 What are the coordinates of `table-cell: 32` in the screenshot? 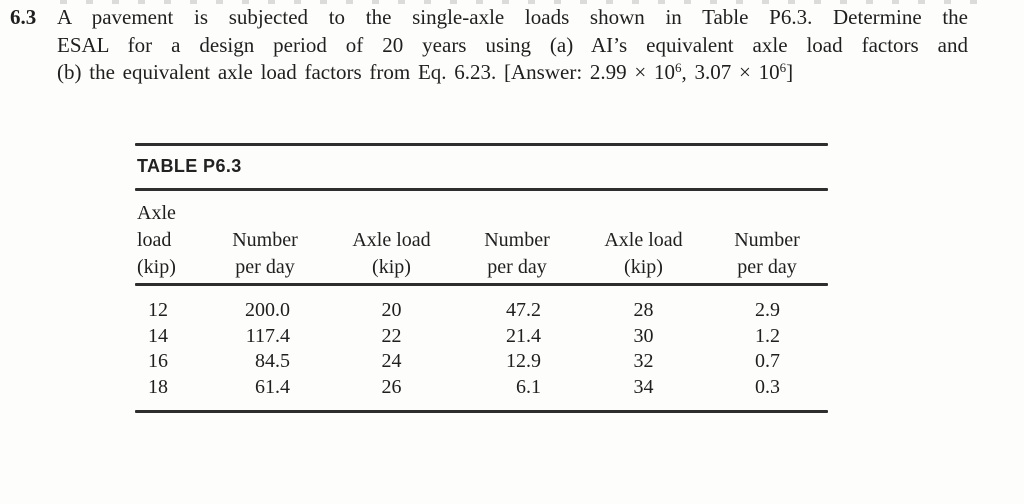 It's located at (643, 361).